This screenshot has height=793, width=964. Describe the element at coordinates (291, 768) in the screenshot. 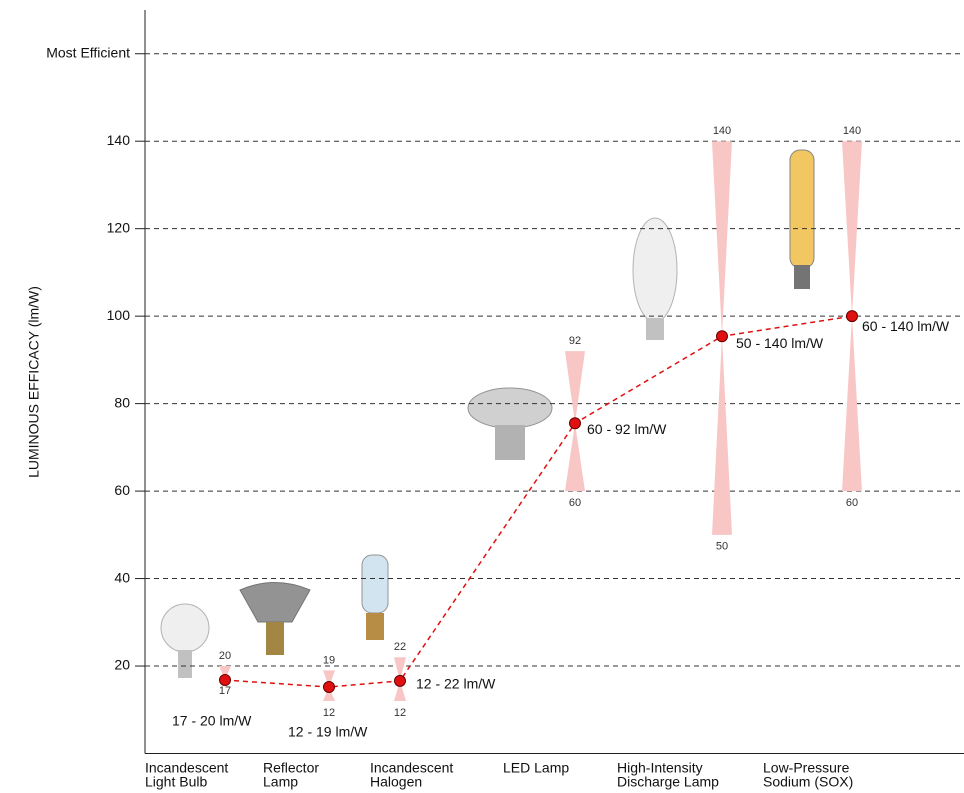

I see `x-tick-label: Reflector` at that location.